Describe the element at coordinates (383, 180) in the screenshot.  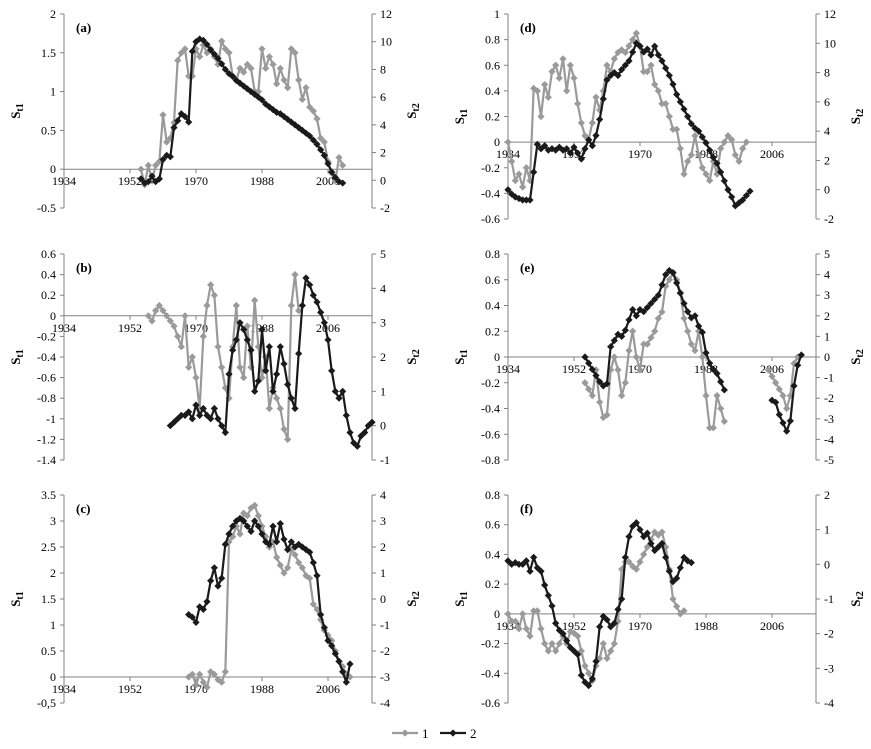
I see `y2-tick-label: 0` at that location.